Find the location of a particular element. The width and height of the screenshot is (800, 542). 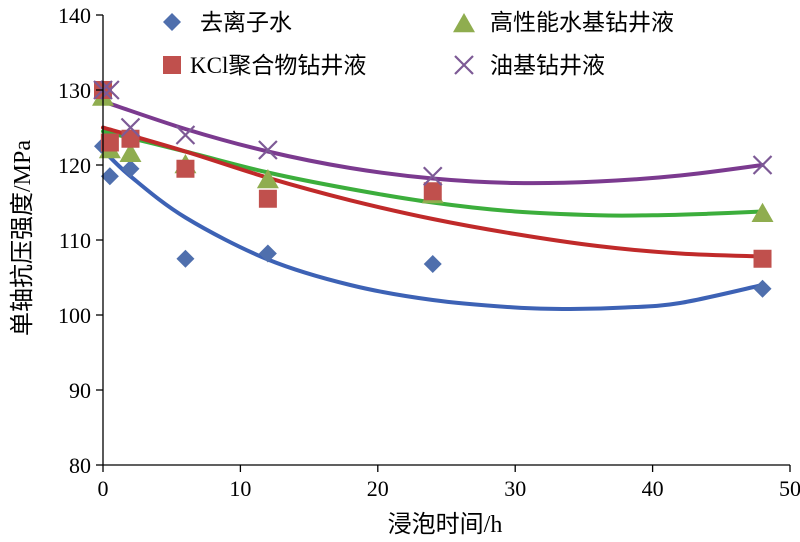

y-tick-labels: 80 90 100 110 120 130 140 is located at coordinates (74, 240).